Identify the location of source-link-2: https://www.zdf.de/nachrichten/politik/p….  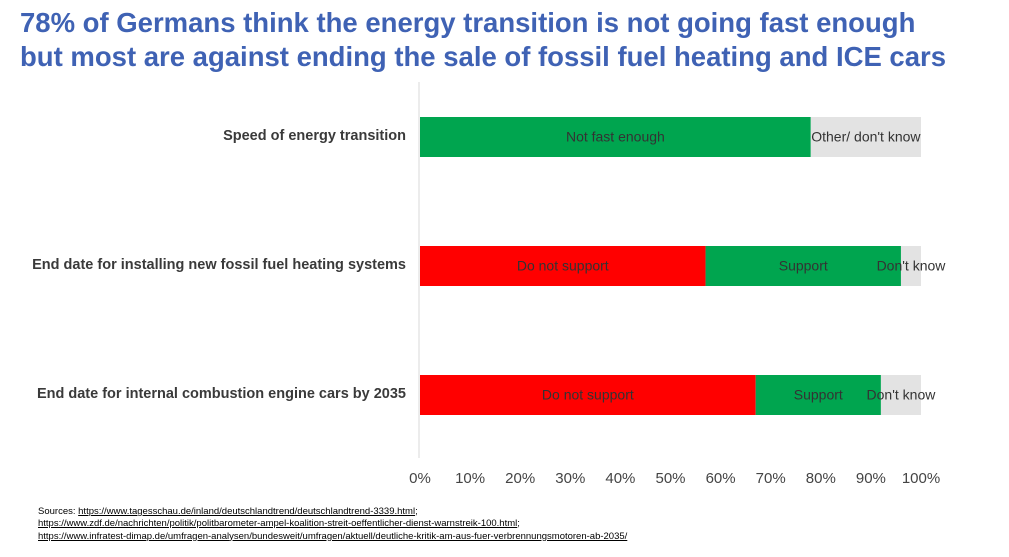
(278, 524).